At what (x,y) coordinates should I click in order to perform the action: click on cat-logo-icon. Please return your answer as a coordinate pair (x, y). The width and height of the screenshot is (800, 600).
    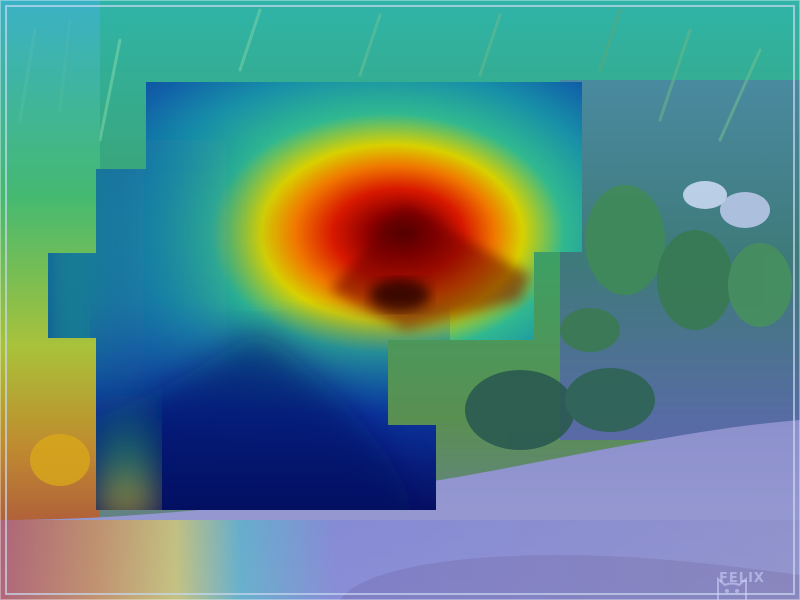
    Looking at the image, I should click on (732, 588).